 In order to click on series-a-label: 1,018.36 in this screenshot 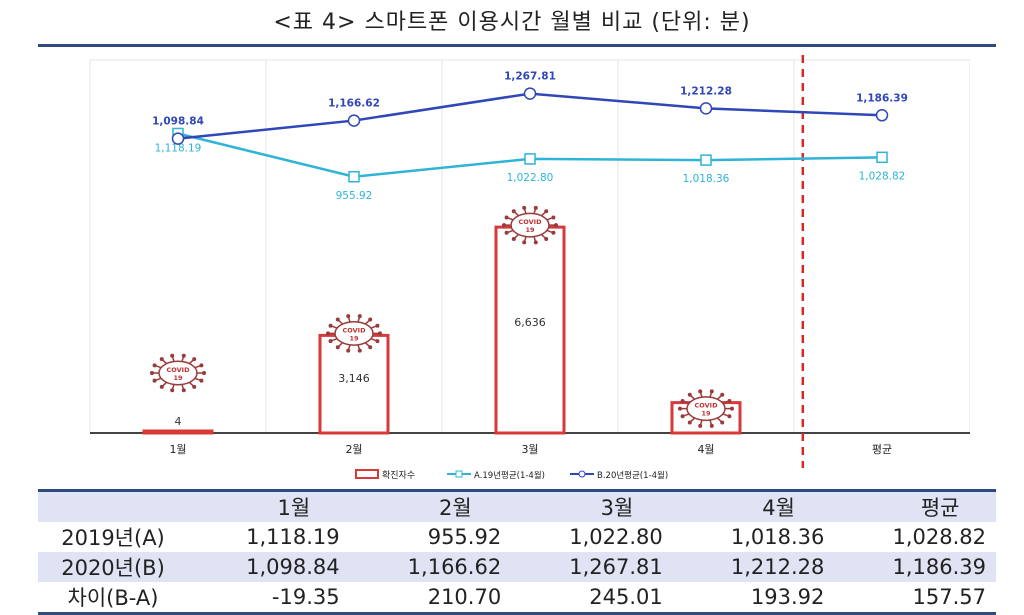, I will do `click(706, 179)`.